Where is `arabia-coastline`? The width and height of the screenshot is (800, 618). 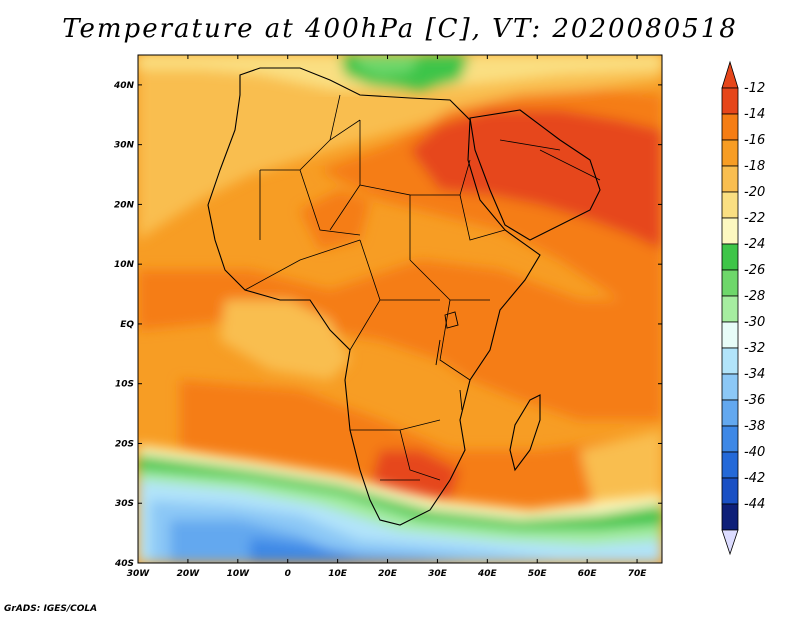 arabia-coastline is located at coordinates (535, 175).